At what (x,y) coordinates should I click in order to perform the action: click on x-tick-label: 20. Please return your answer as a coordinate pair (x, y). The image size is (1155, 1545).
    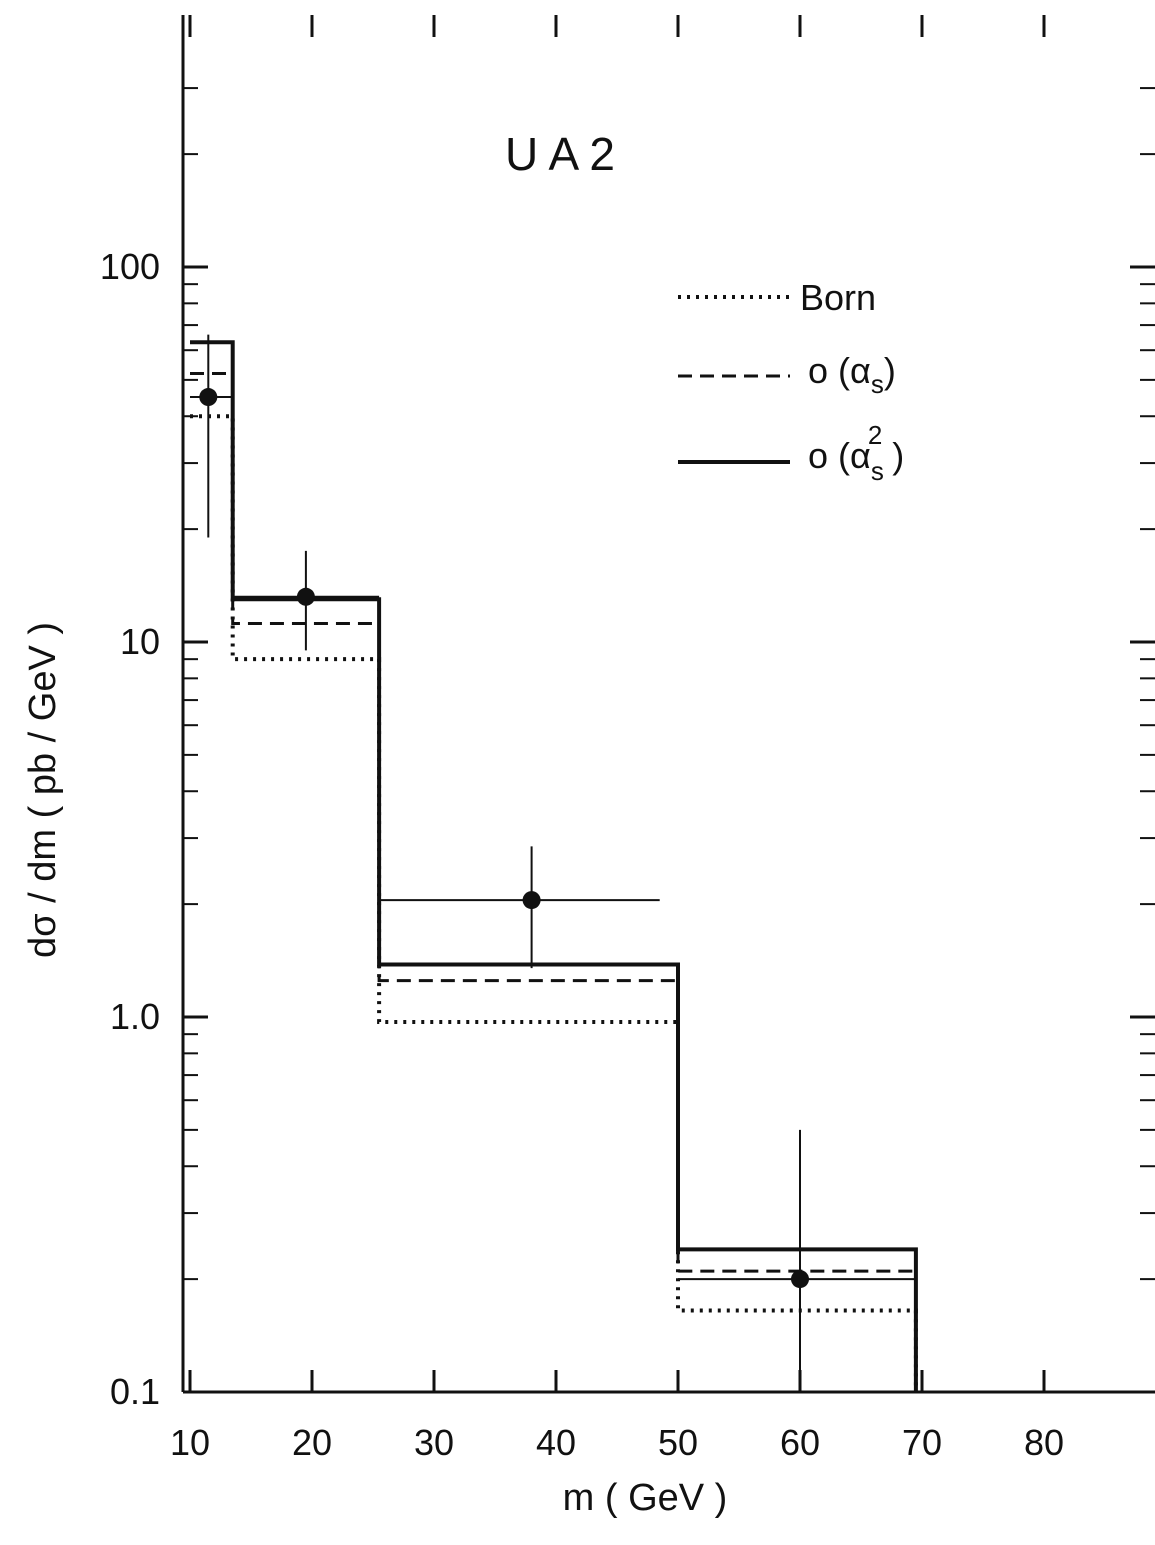
    Looking at the image, I should click on (312, 1442).